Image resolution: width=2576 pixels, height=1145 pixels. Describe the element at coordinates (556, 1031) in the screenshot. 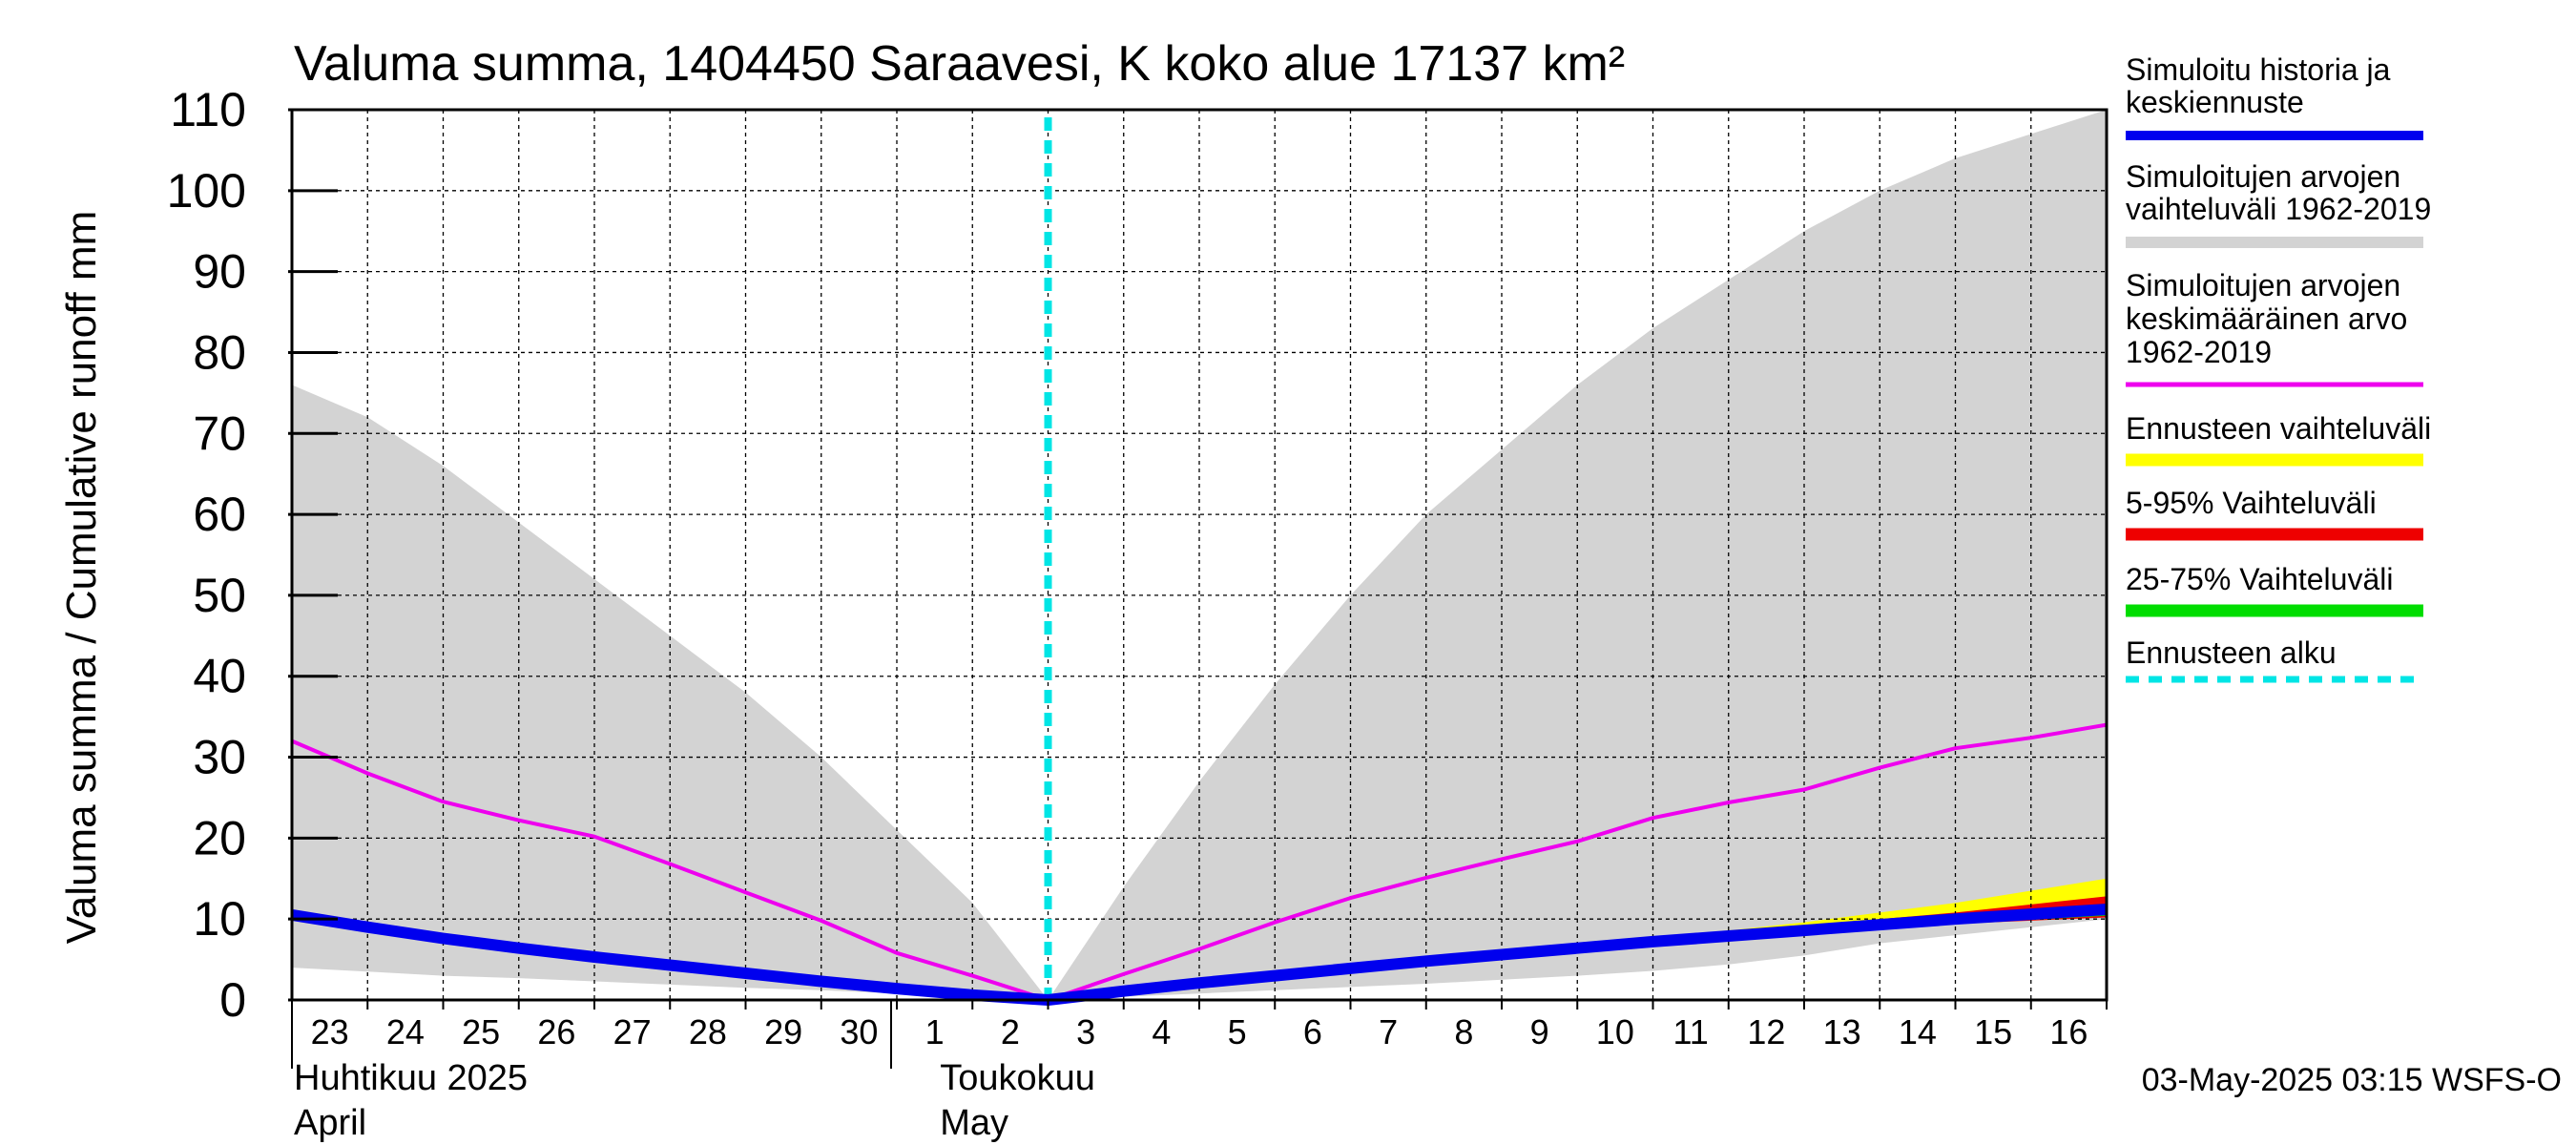

I see `x-tick-label: 26` at that location.